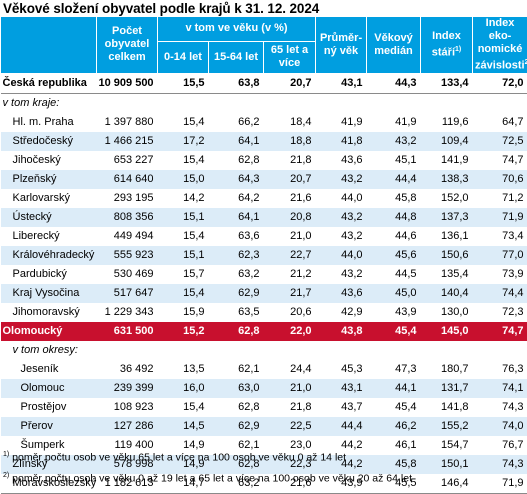 This screenshot has height=494, width=527. I want to click on section-label: v tom kraje:, so click(264, 103).